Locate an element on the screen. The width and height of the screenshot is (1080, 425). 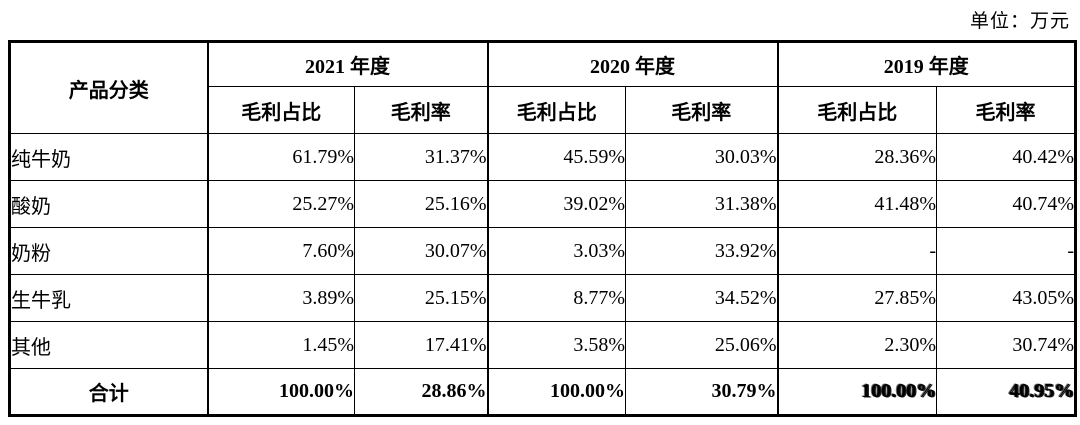
unit-label: 单位：万元 is located at coordinates (1019, 21).